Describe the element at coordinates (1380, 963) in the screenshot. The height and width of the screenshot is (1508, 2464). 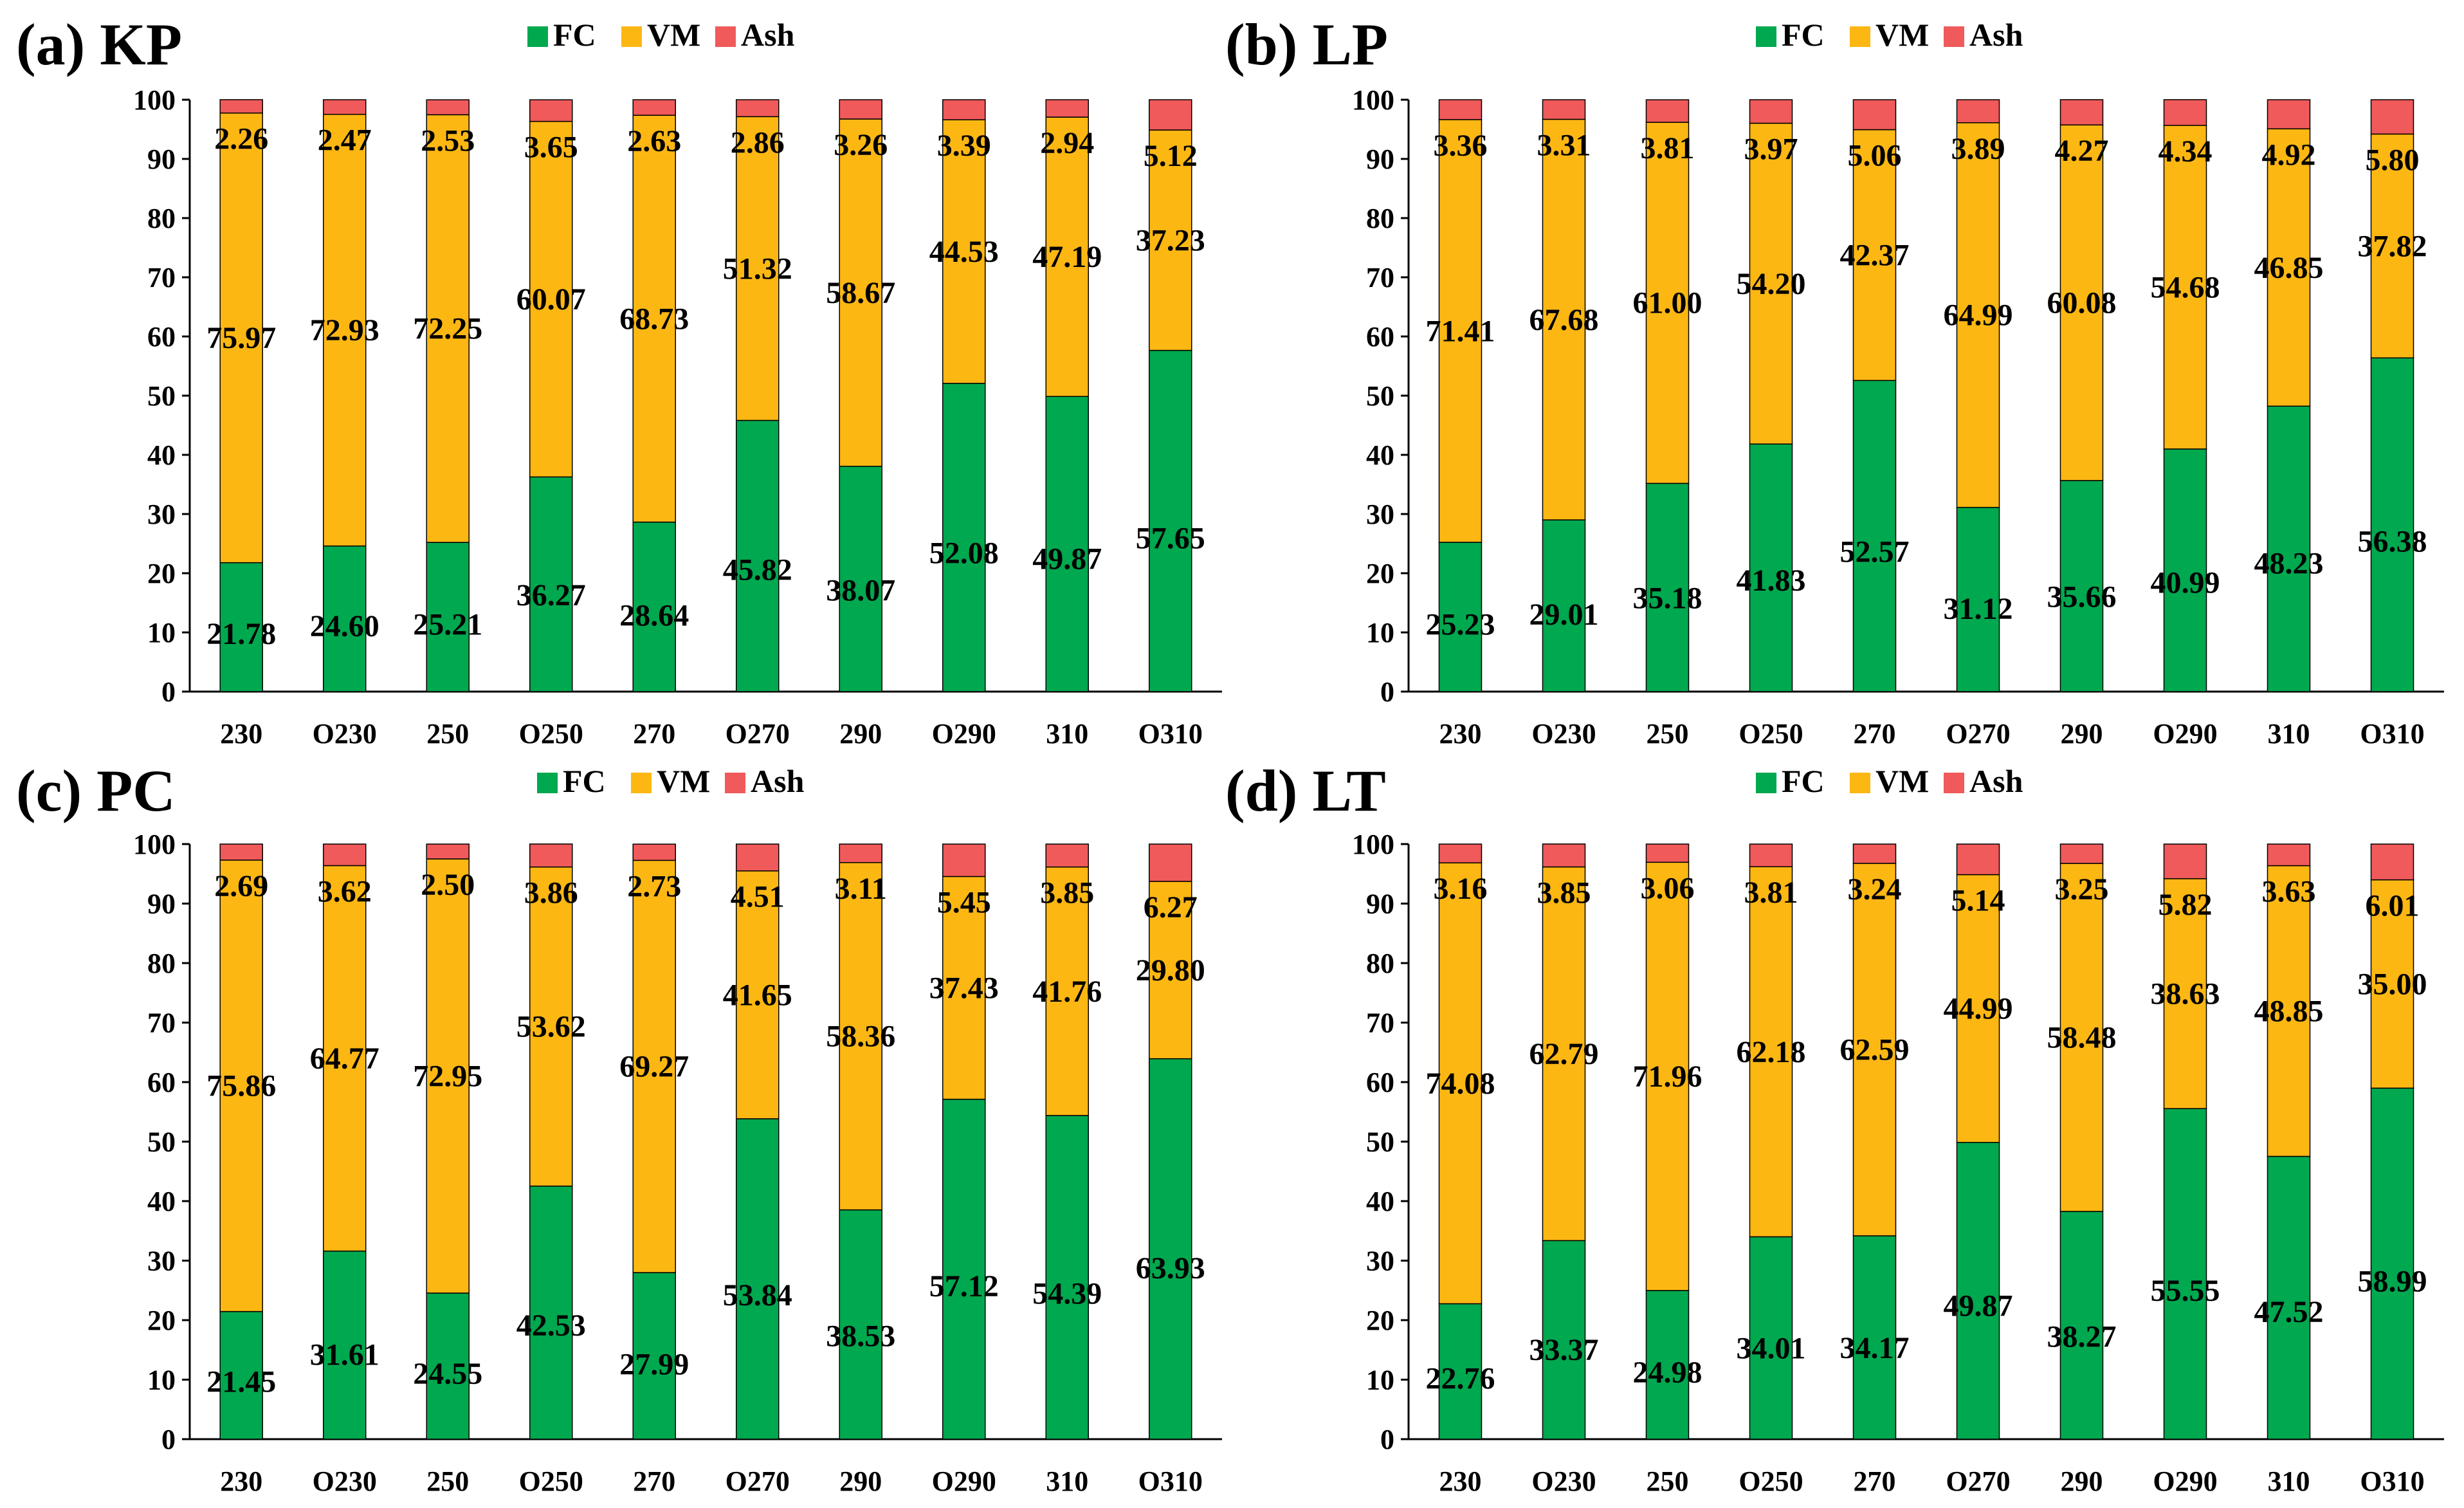
I see `y-tick-label: 80` at that location.